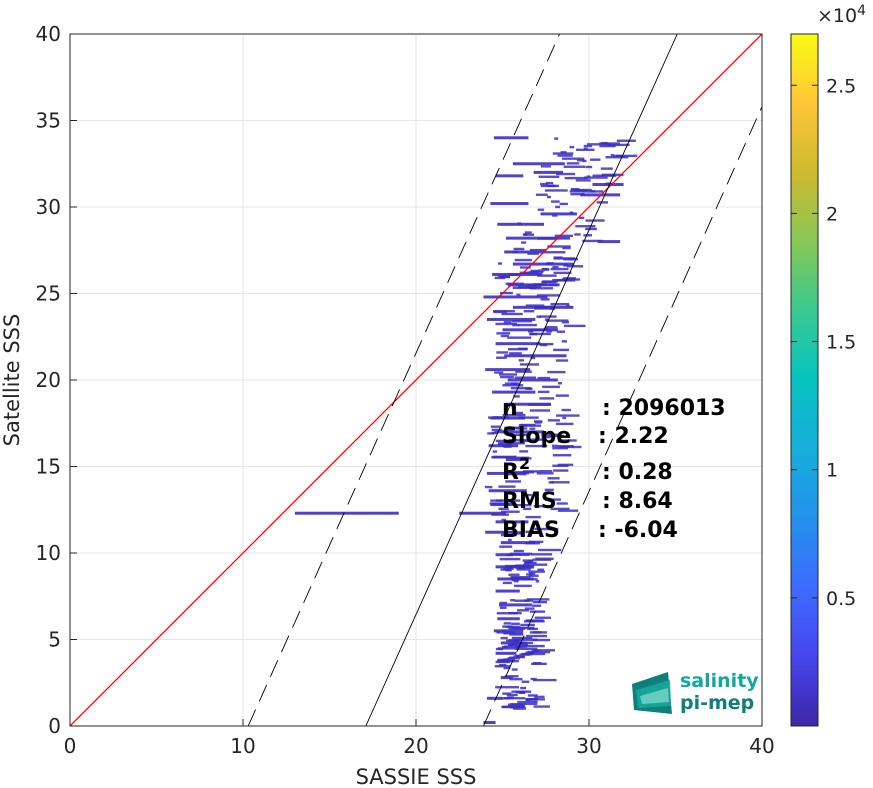 This screenshot has height=788, width=873. What do you see at coordinates (48, 121) in the screenshot?
I see `y-tick-label: 35` at bounding box center [48, 121].